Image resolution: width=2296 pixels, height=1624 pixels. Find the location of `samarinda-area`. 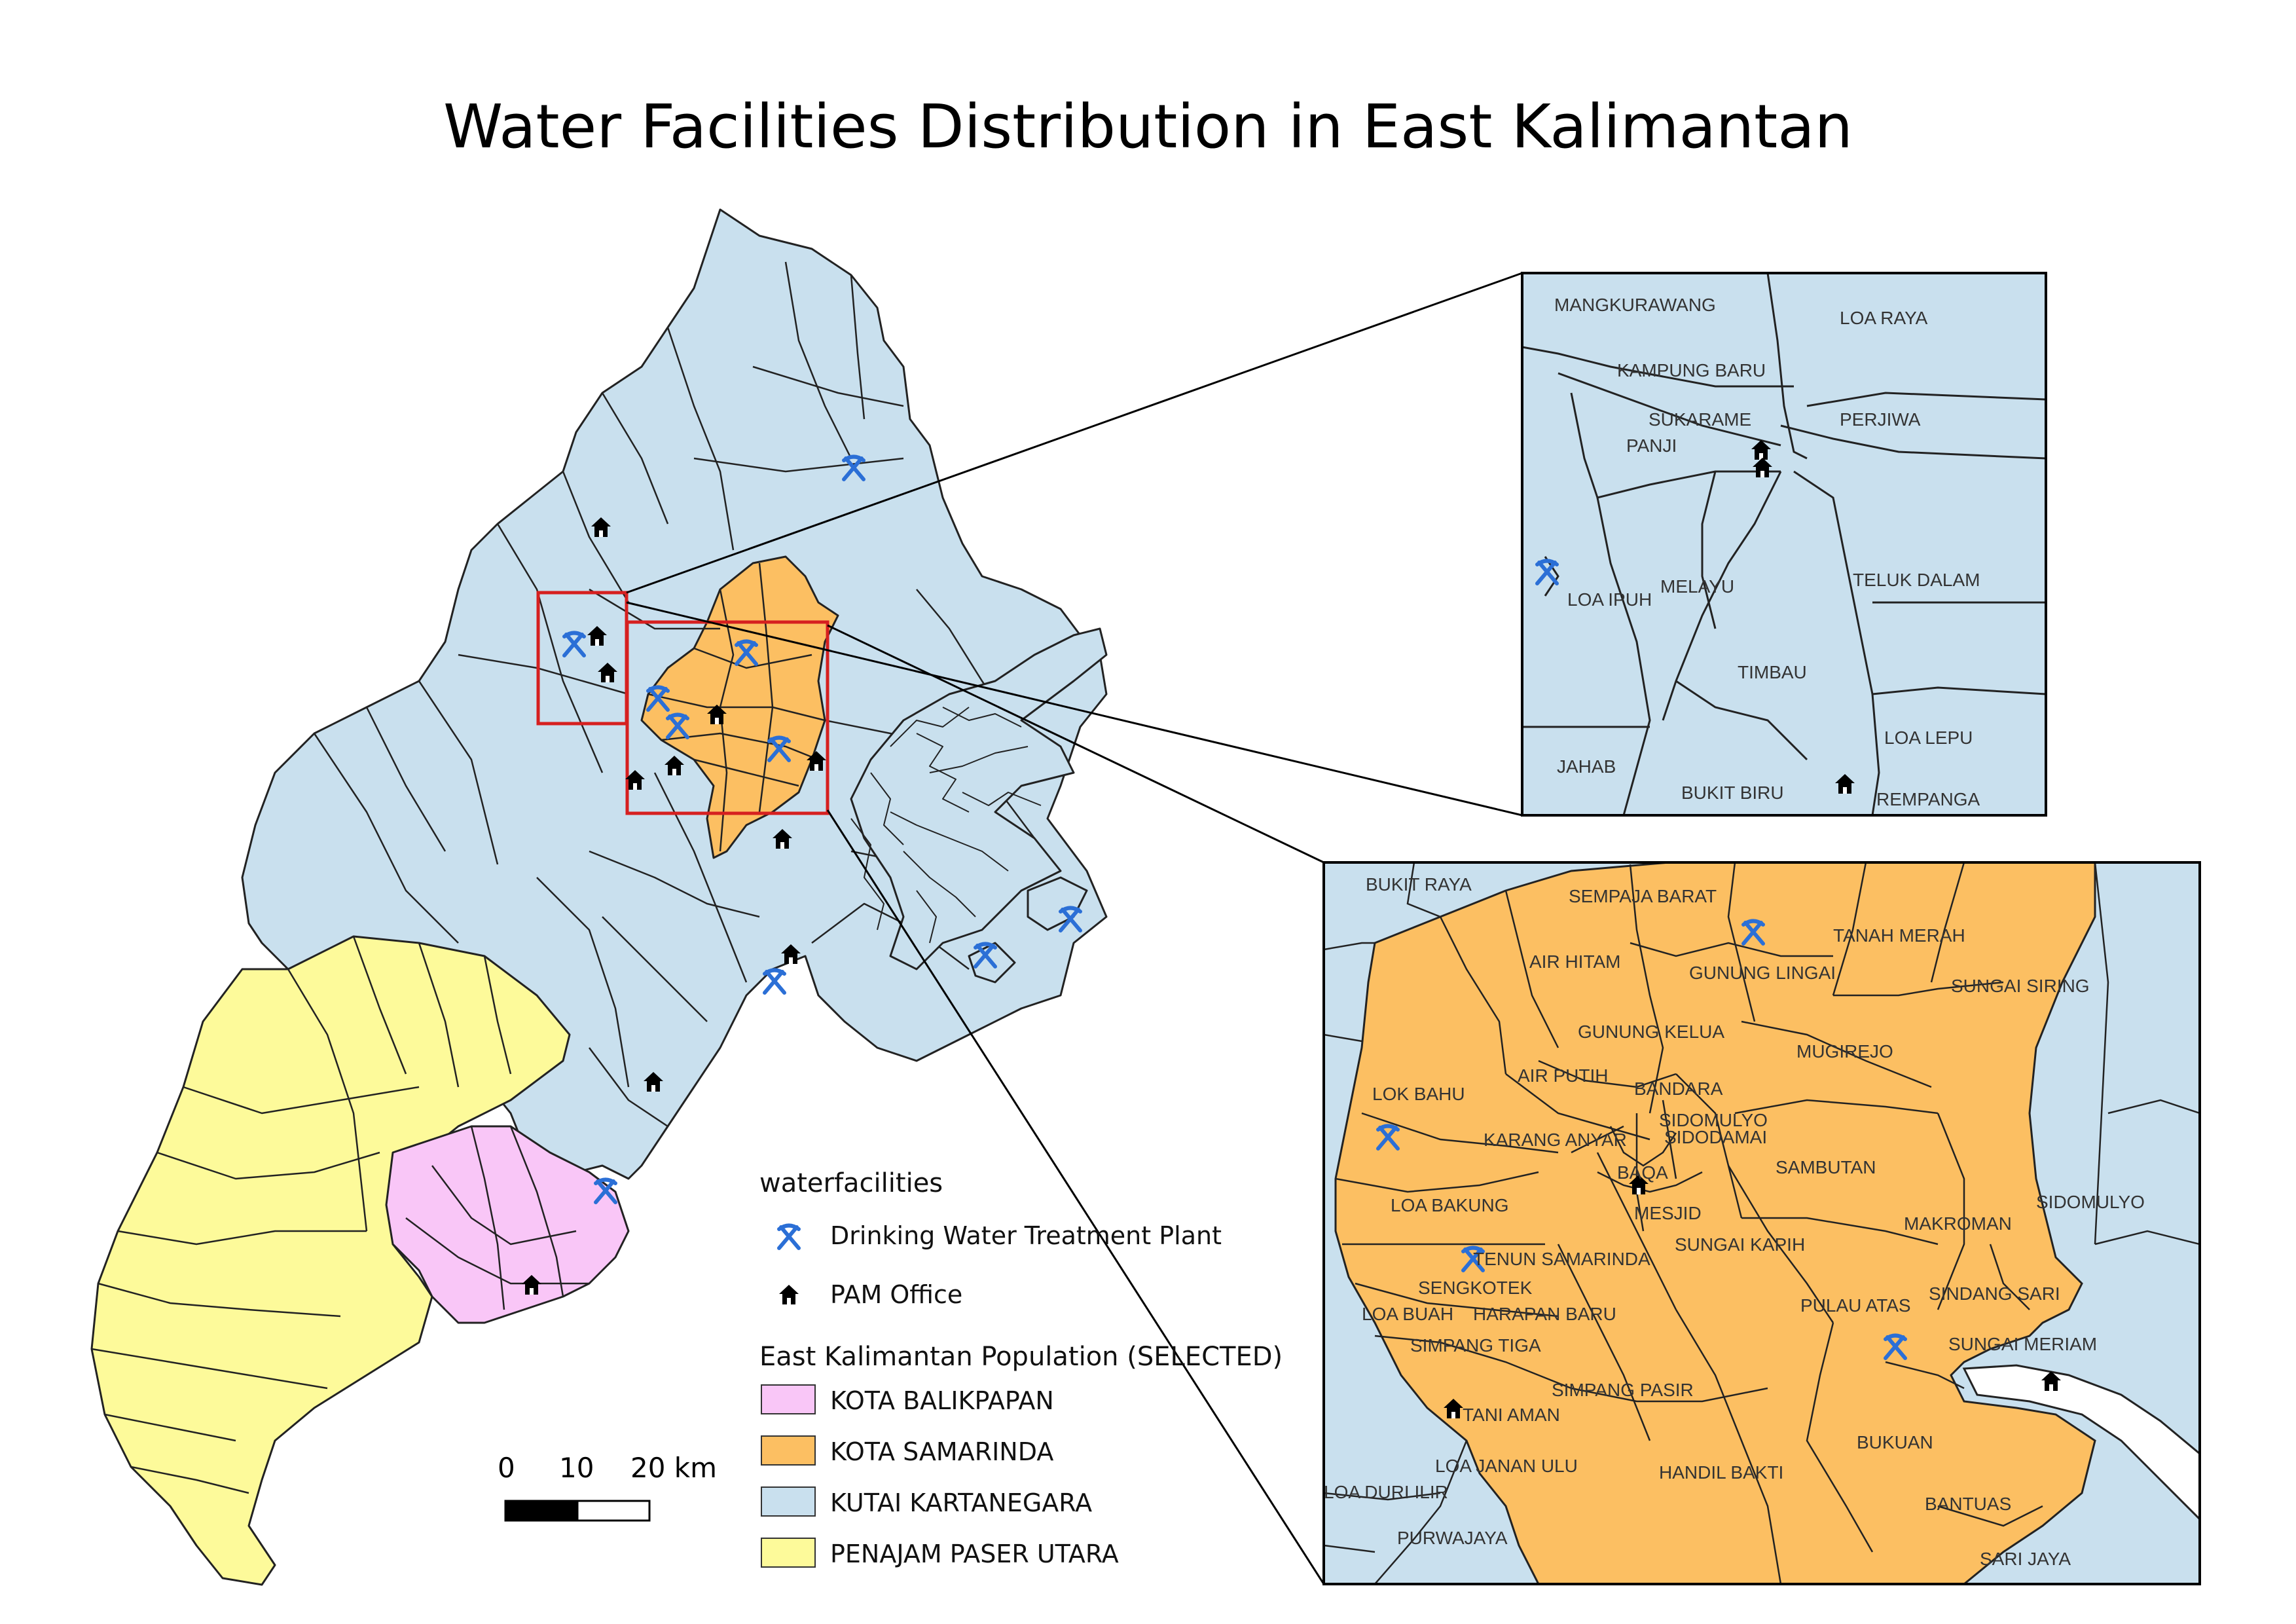

samarinda-area is located at coordinates (1715, 1223).